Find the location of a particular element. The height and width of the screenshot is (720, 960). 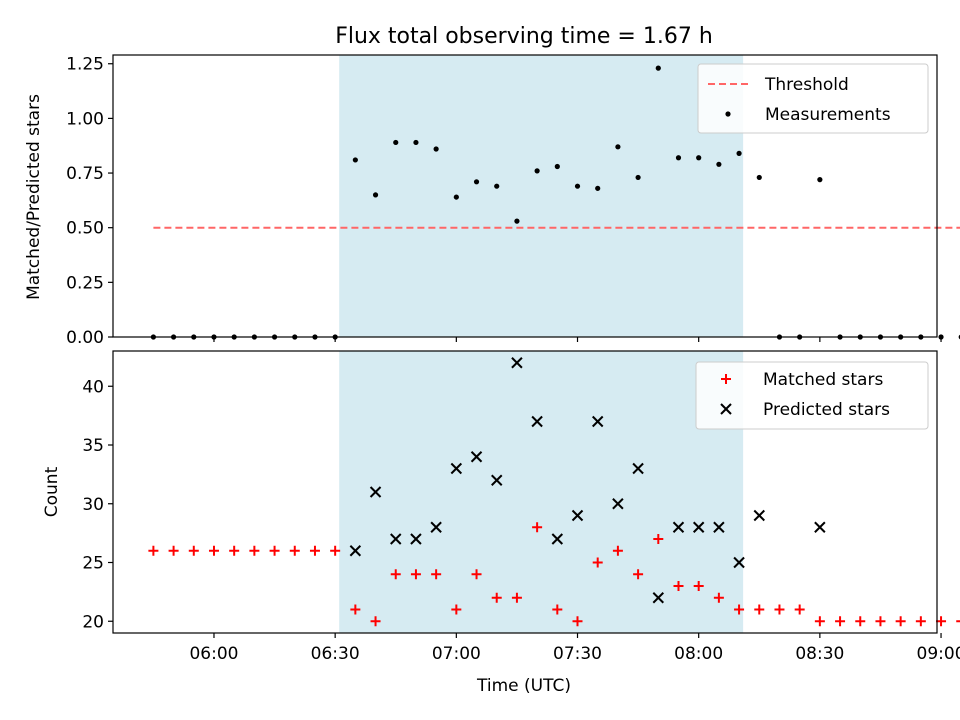

top-y-tick-label: 0.50 is located at coordinates (85, 229).